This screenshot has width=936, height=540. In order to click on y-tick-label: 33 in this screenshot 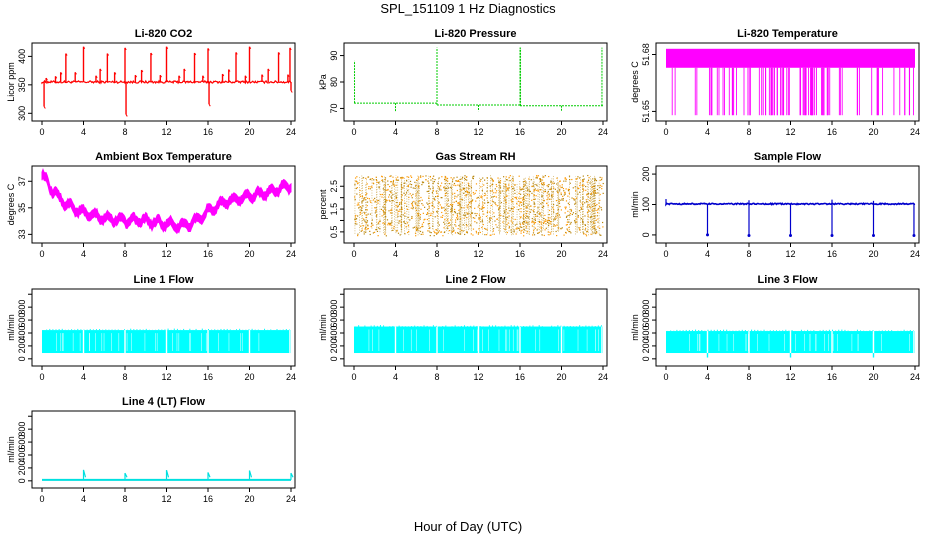, I will do `click(22, 234)`.